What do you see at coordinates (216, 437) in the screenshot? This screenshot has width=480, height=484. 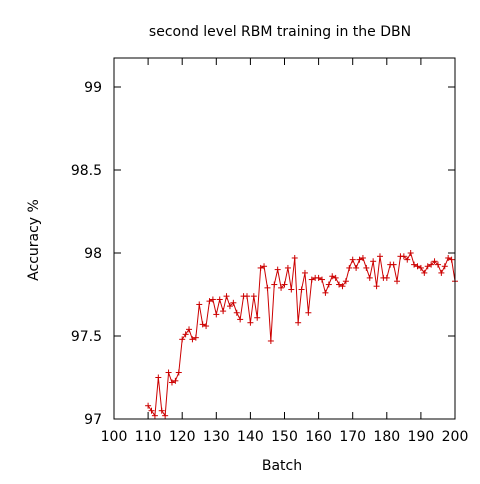 I see `x-tick-label: 130` at bounding box center [216, 437].